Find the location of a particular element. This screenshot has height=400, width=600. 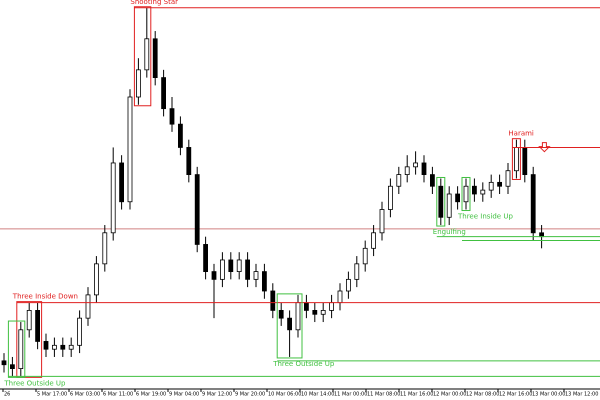

x-tick-label: 12 Mar 08:00 is located at coordinates (482, 395).